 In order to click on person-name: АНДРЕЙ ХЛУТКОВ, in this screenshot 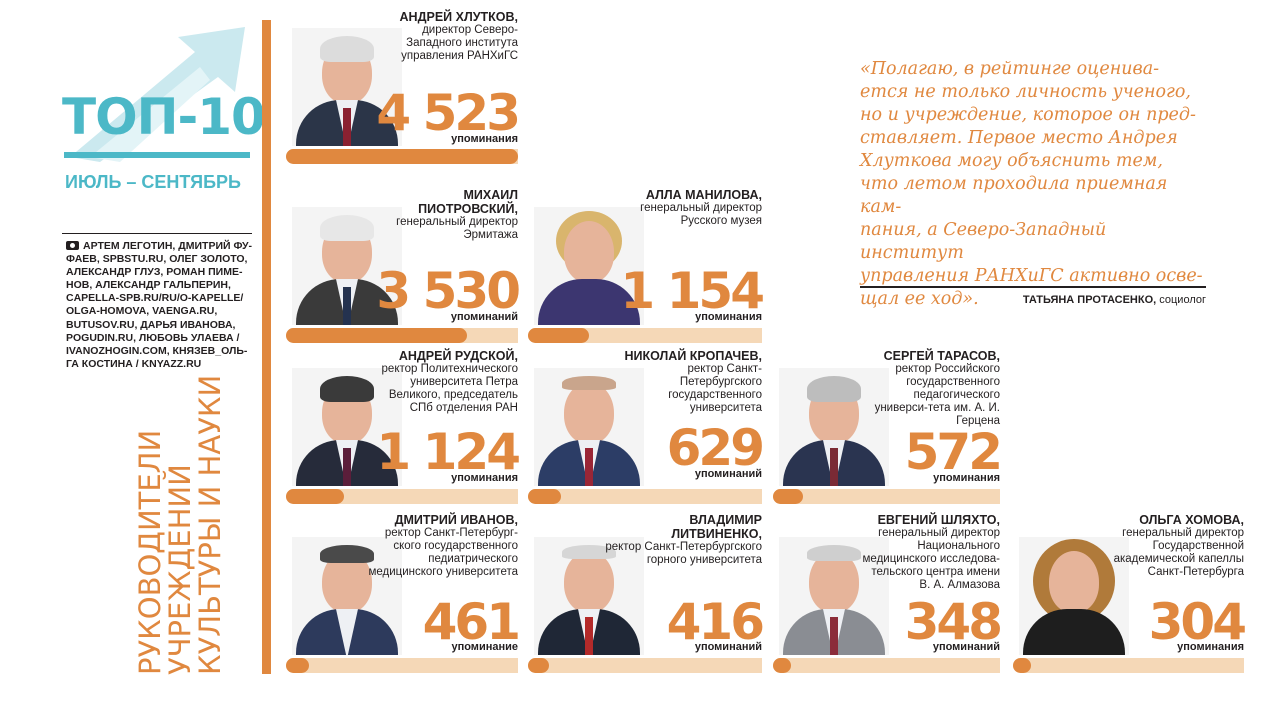, I will do `click(458, 17)`.